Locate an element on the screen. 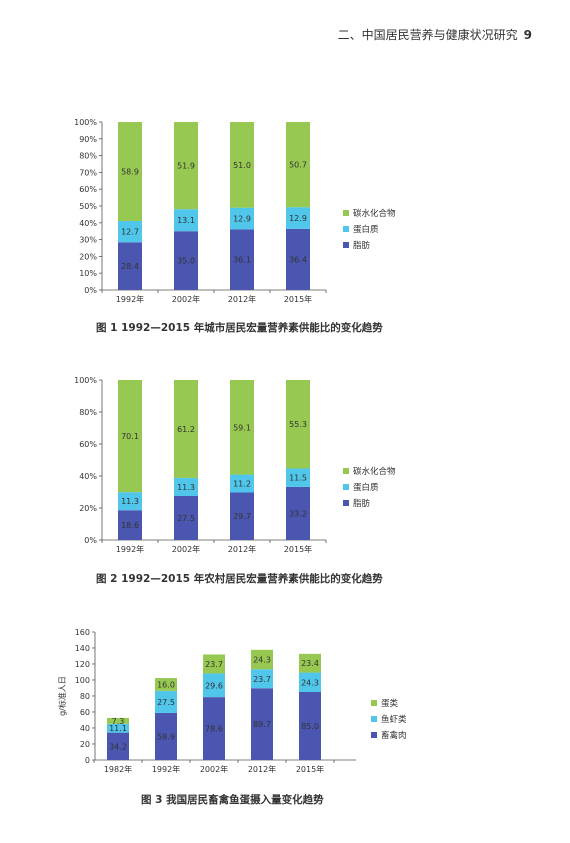 The height and width of the screenshot is (843, 570). data-label: 70.1 is located at coordinates (130, 436).